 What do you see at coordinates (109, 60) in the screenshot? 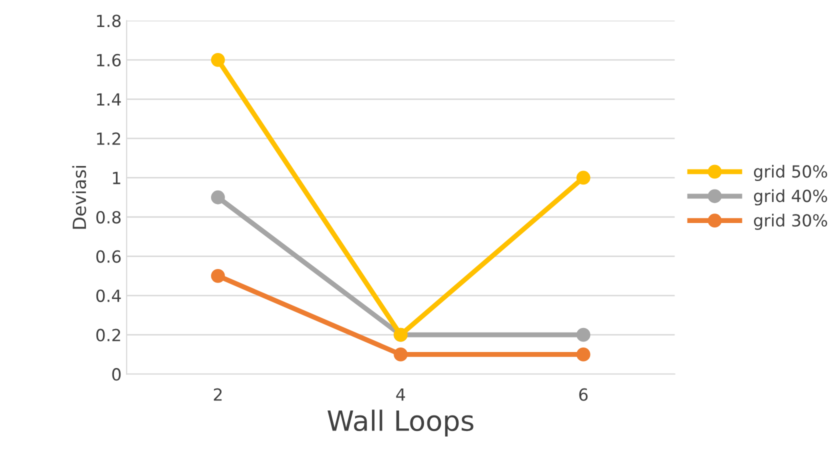
I see `y-tick-label: 1.6` at bounding box center [109, 60].